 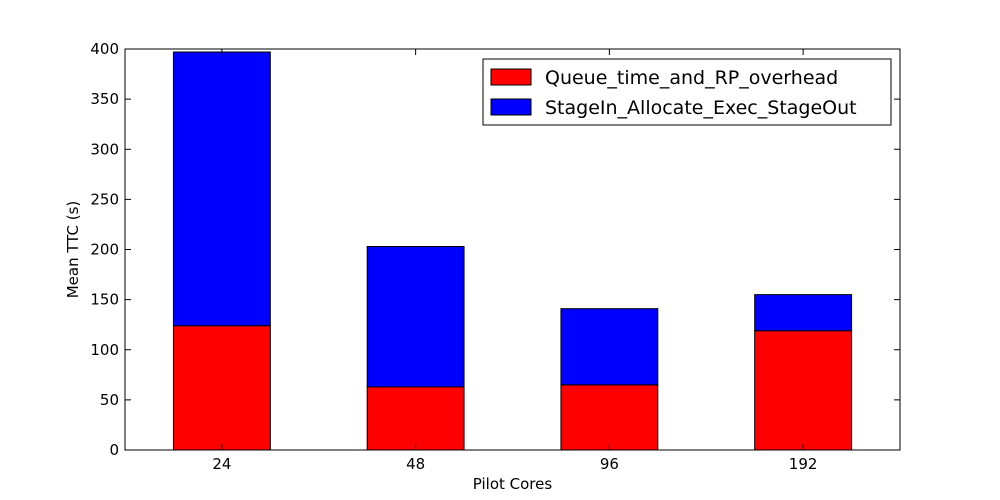 I want to click on legend-frame, so click(x=687, y=92).